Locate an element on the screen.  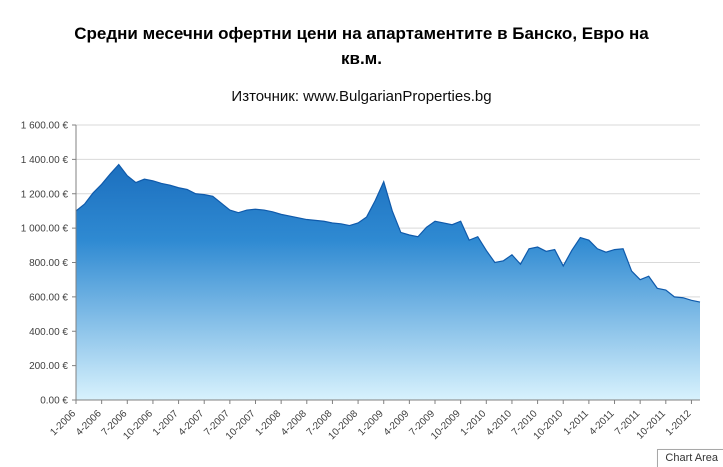
svg-text: 1-2012 is located at coordinates (679, 423).